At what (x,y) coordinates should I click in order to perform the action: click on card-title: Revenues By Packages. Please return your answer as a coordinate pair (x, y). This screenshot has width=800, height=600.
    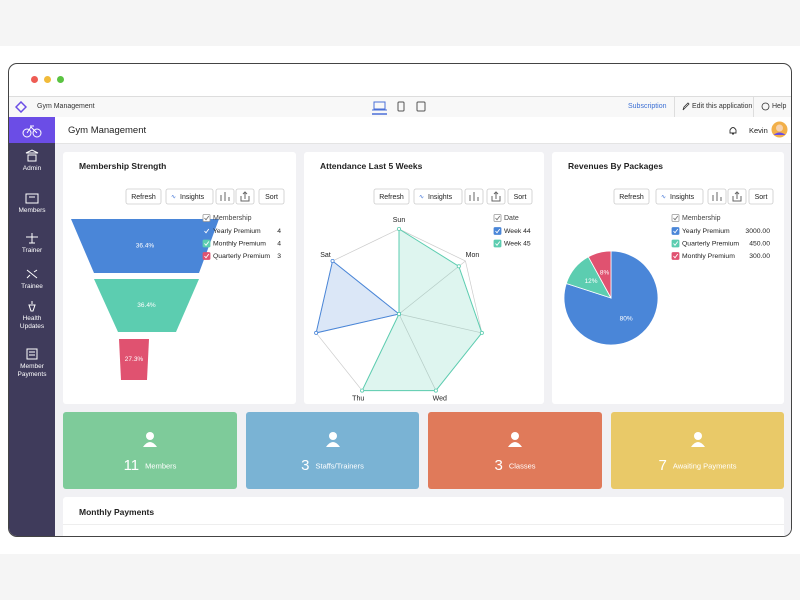
    Looking at the image, I should click on (615, 166).